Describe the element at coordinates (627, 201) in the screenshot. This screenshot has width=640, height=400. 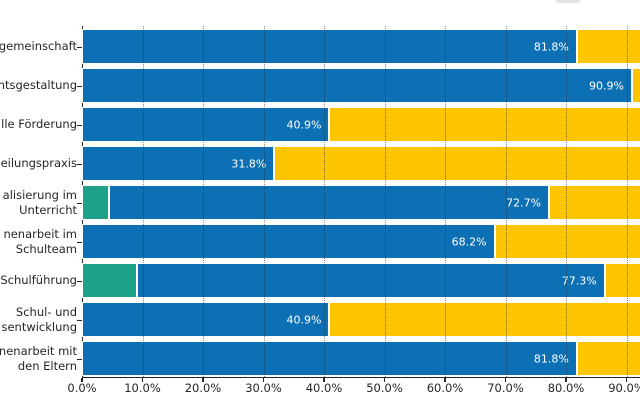
I see `gridline-90.0%` at that location.